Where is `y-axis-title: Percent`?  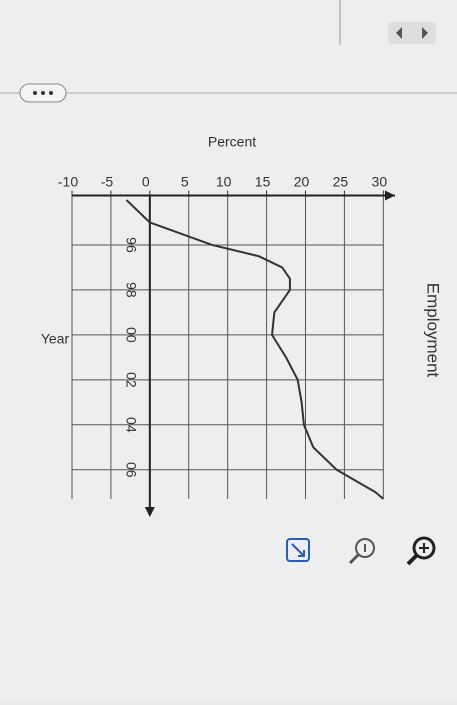
y-axis-title: Percent is located at coordinates (232, 142).